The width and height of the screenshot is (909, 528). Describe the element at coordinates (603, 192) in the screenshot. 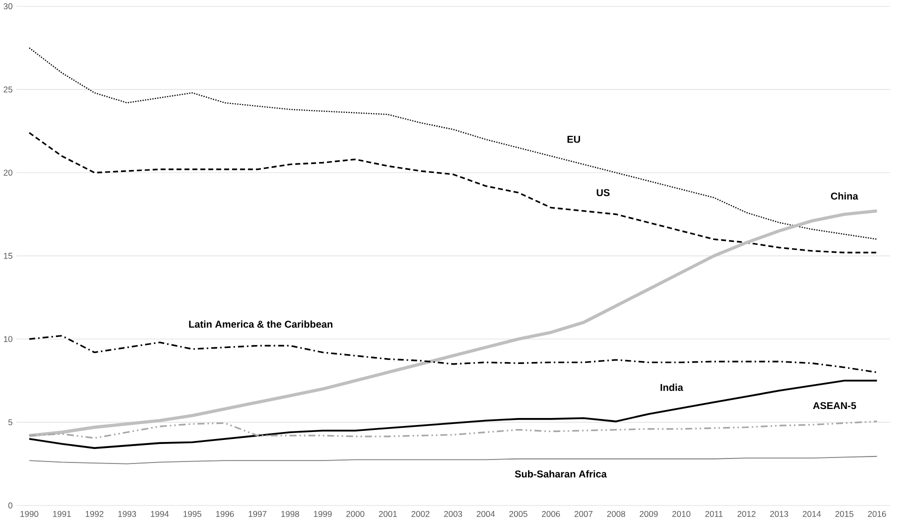

I see `series-label: US` at that location.